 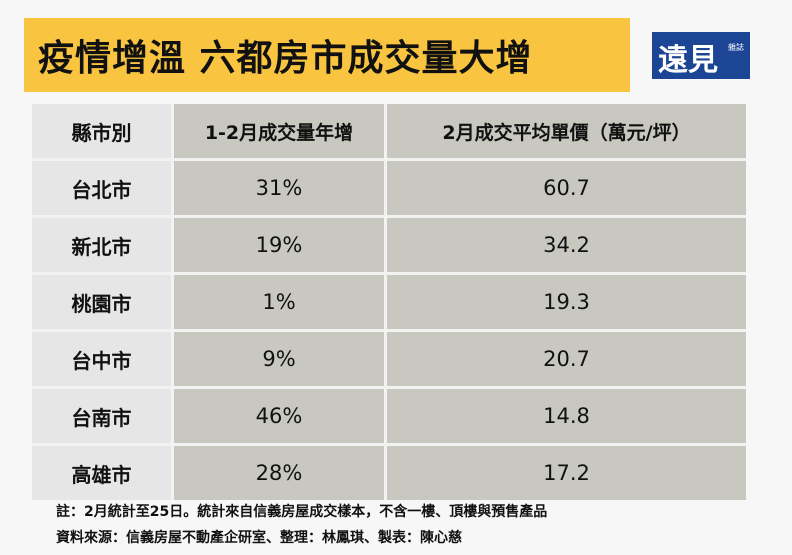 I want to click on table-header: 縣市別 1-2月成交量年增 2月成交平均單價（萬元/坪）, so click(x=389, y=132).